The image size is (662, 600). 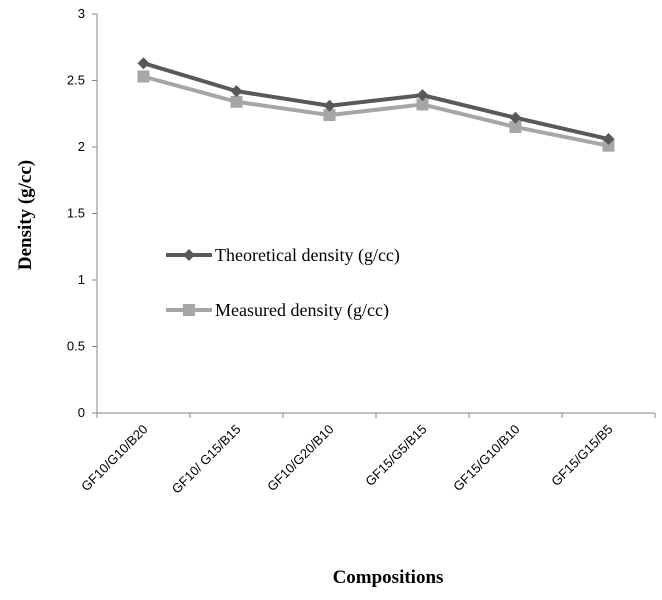 I want to click on y-axis-title: Density (g/cc), so click(x=25, y=215).